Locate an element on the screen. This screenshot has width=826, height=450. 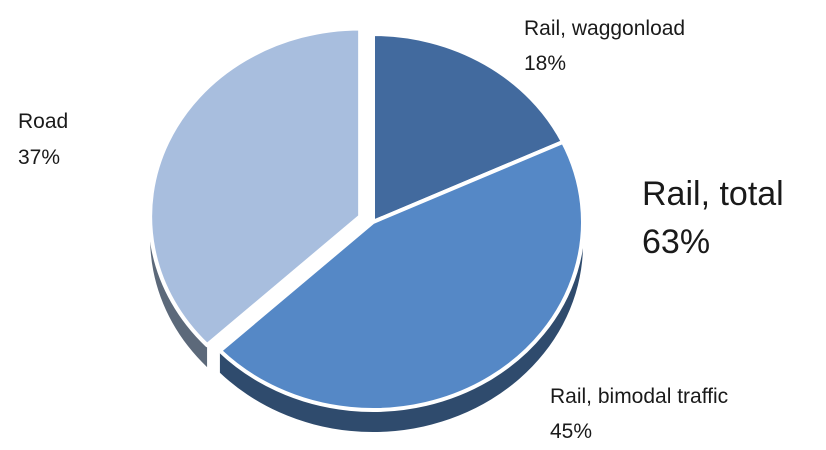
annotation-rail-total-percent: 63% is located at coordinates (676, 242).